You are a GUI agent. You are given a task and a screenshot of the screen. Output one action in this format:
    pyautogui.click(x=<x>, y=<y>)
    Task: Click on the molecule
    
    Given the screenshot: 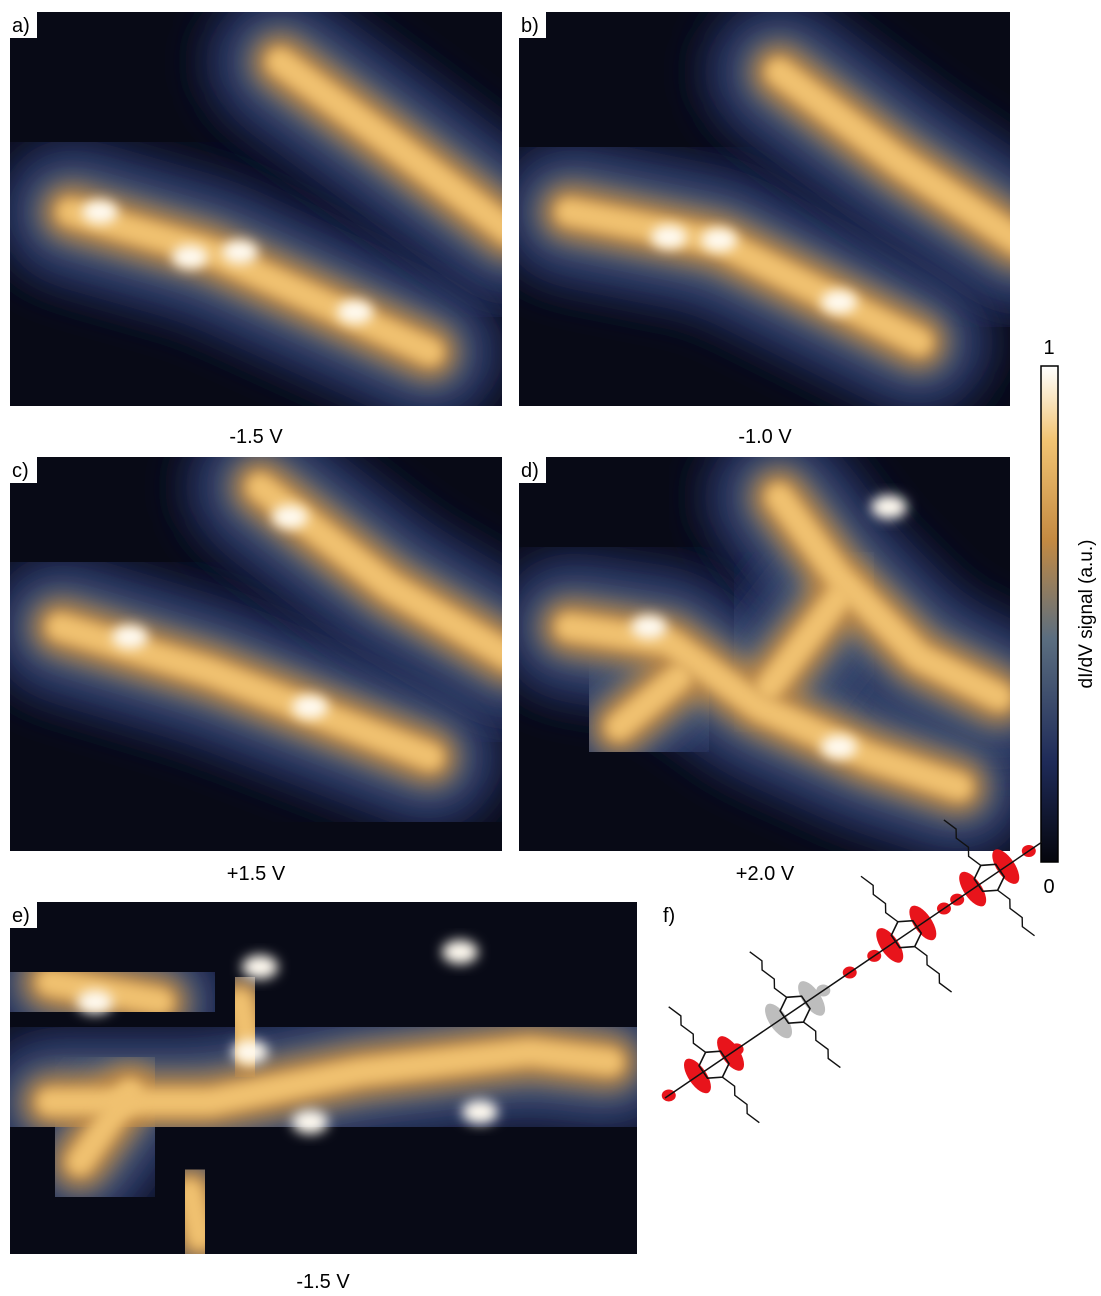 What is the action you would take?
    pyautogui.click(x=852, y=971)
    